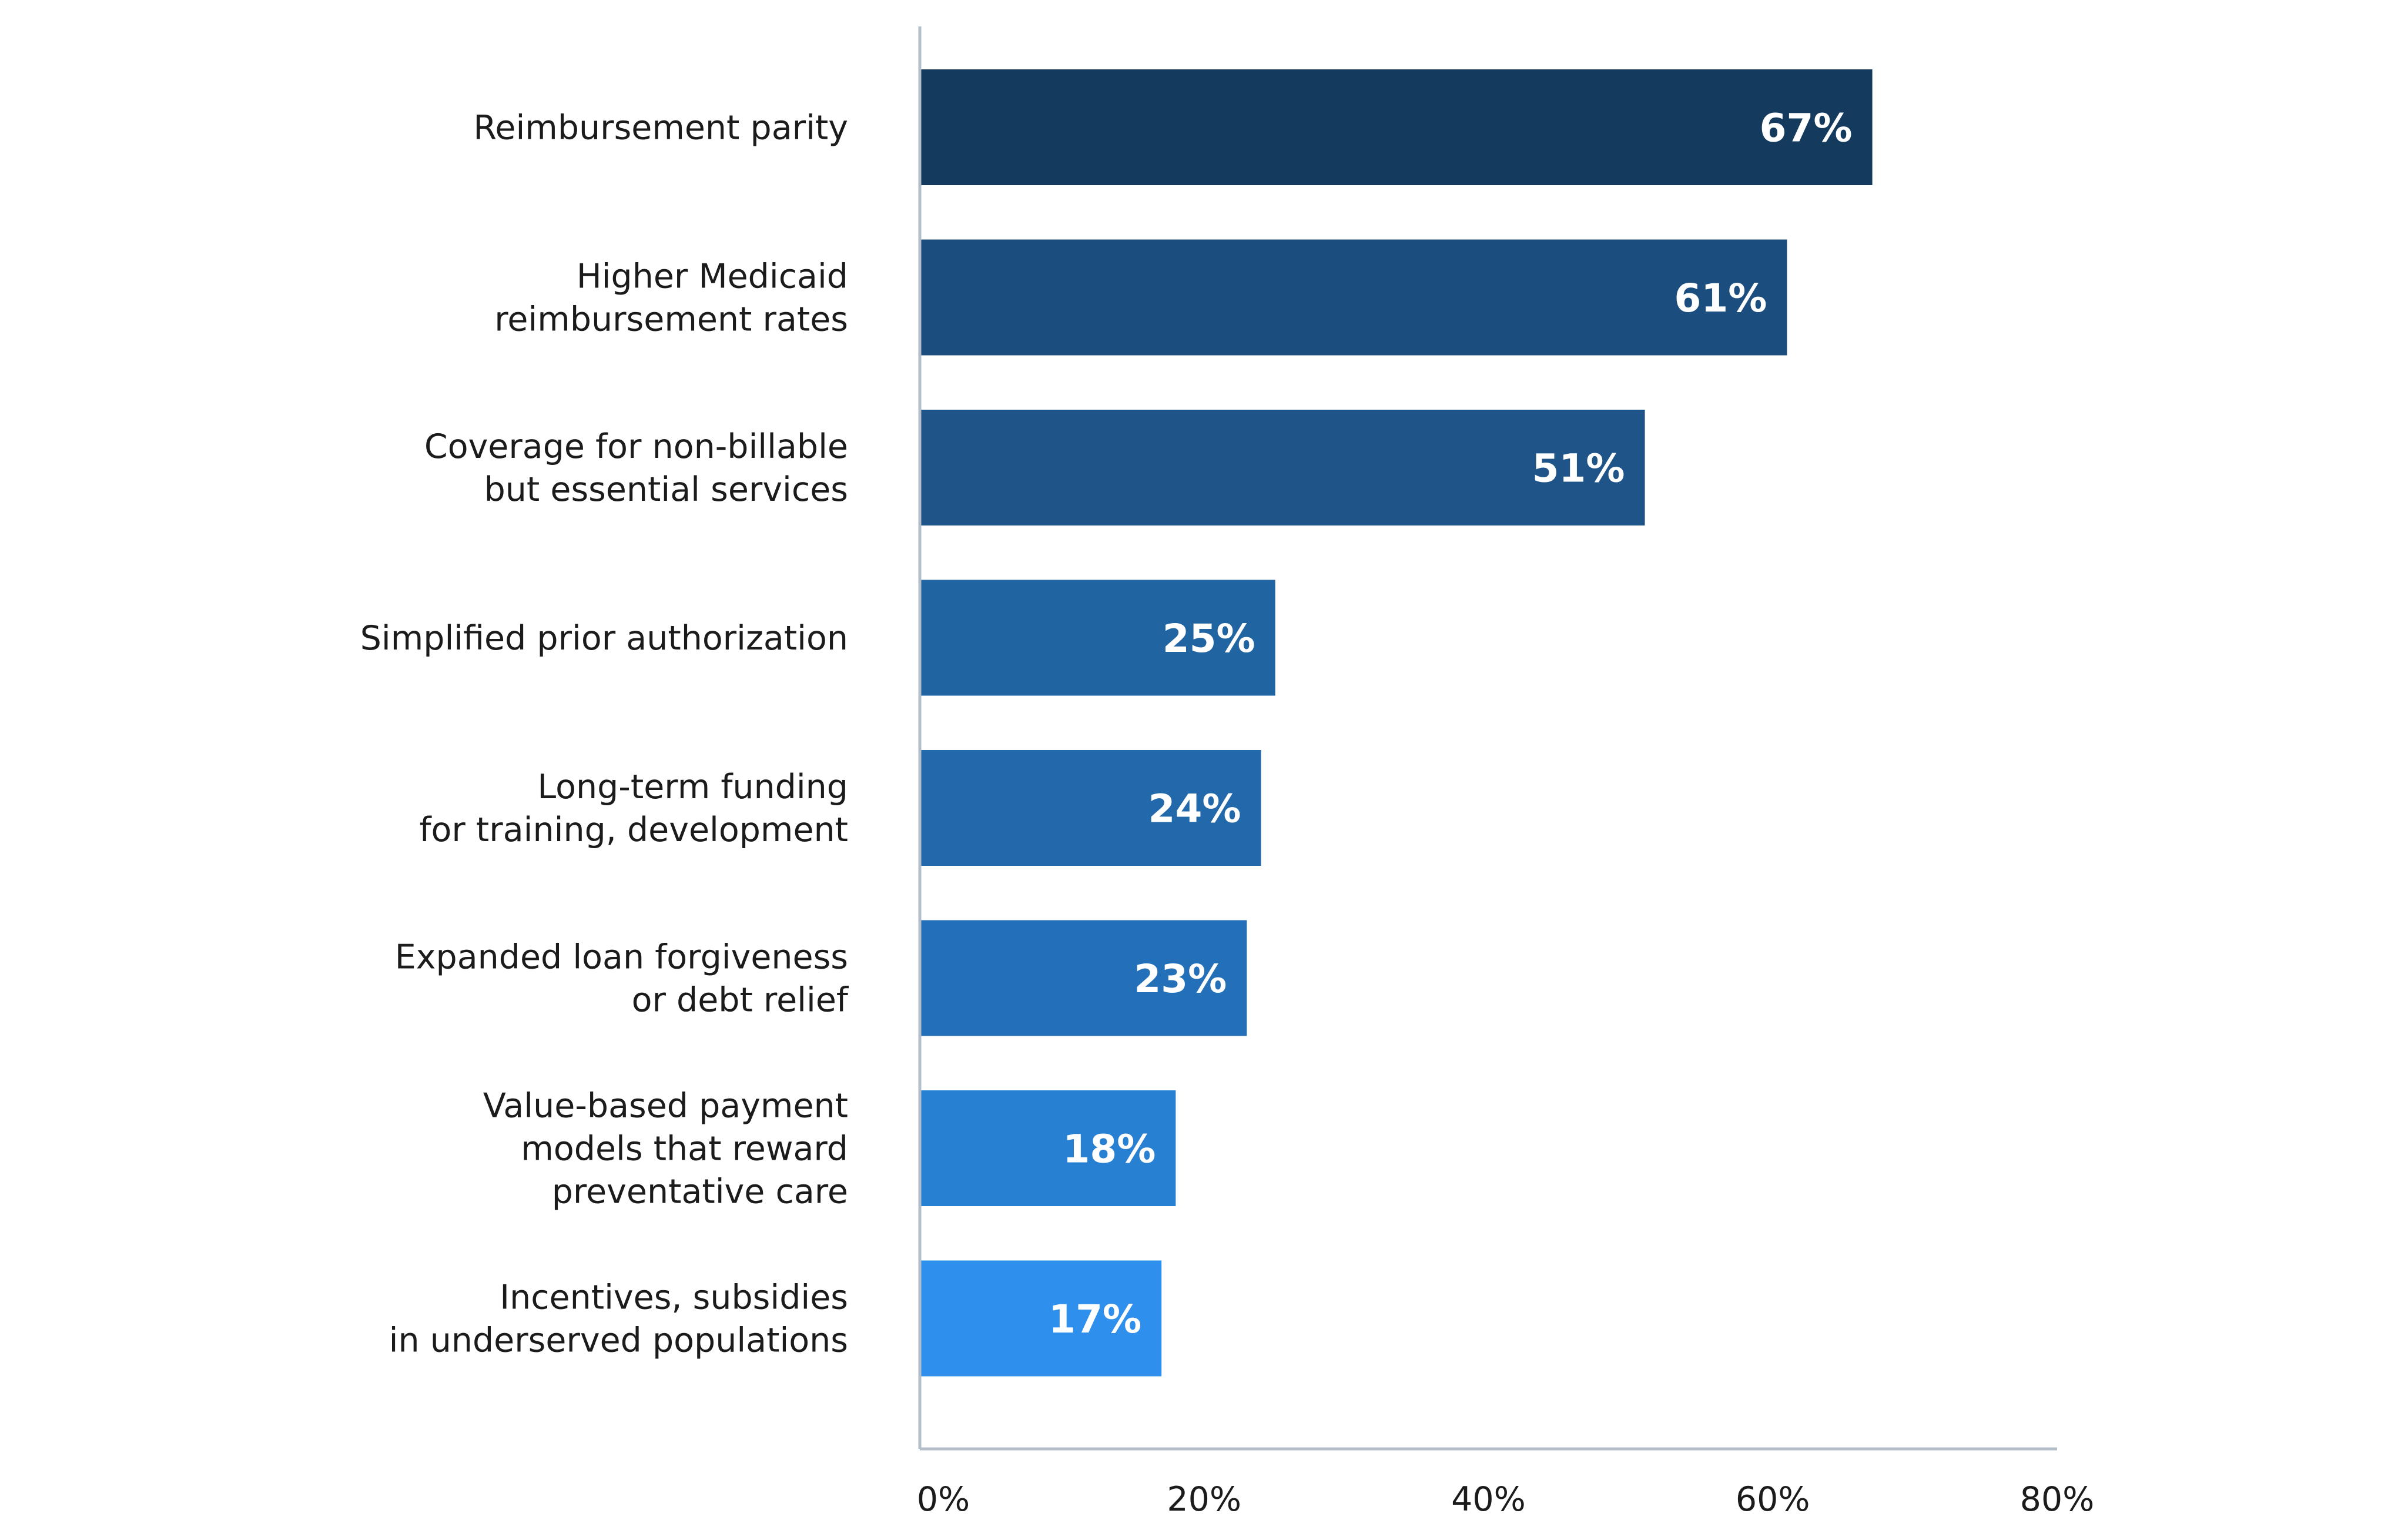 The width and height of the screenshot is (2408, 1540). I want to click on x-tick-labels-group: 0% 20% 40% 60% 80%, so click(1506, 1499).